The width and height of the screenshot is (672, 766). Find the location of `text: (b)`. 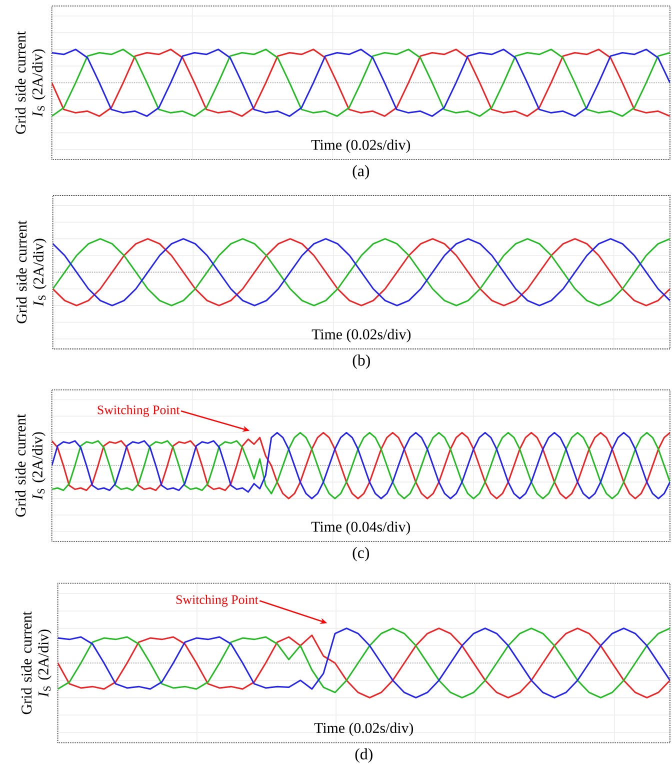

text: (b) is located at coordinates (361, 361).